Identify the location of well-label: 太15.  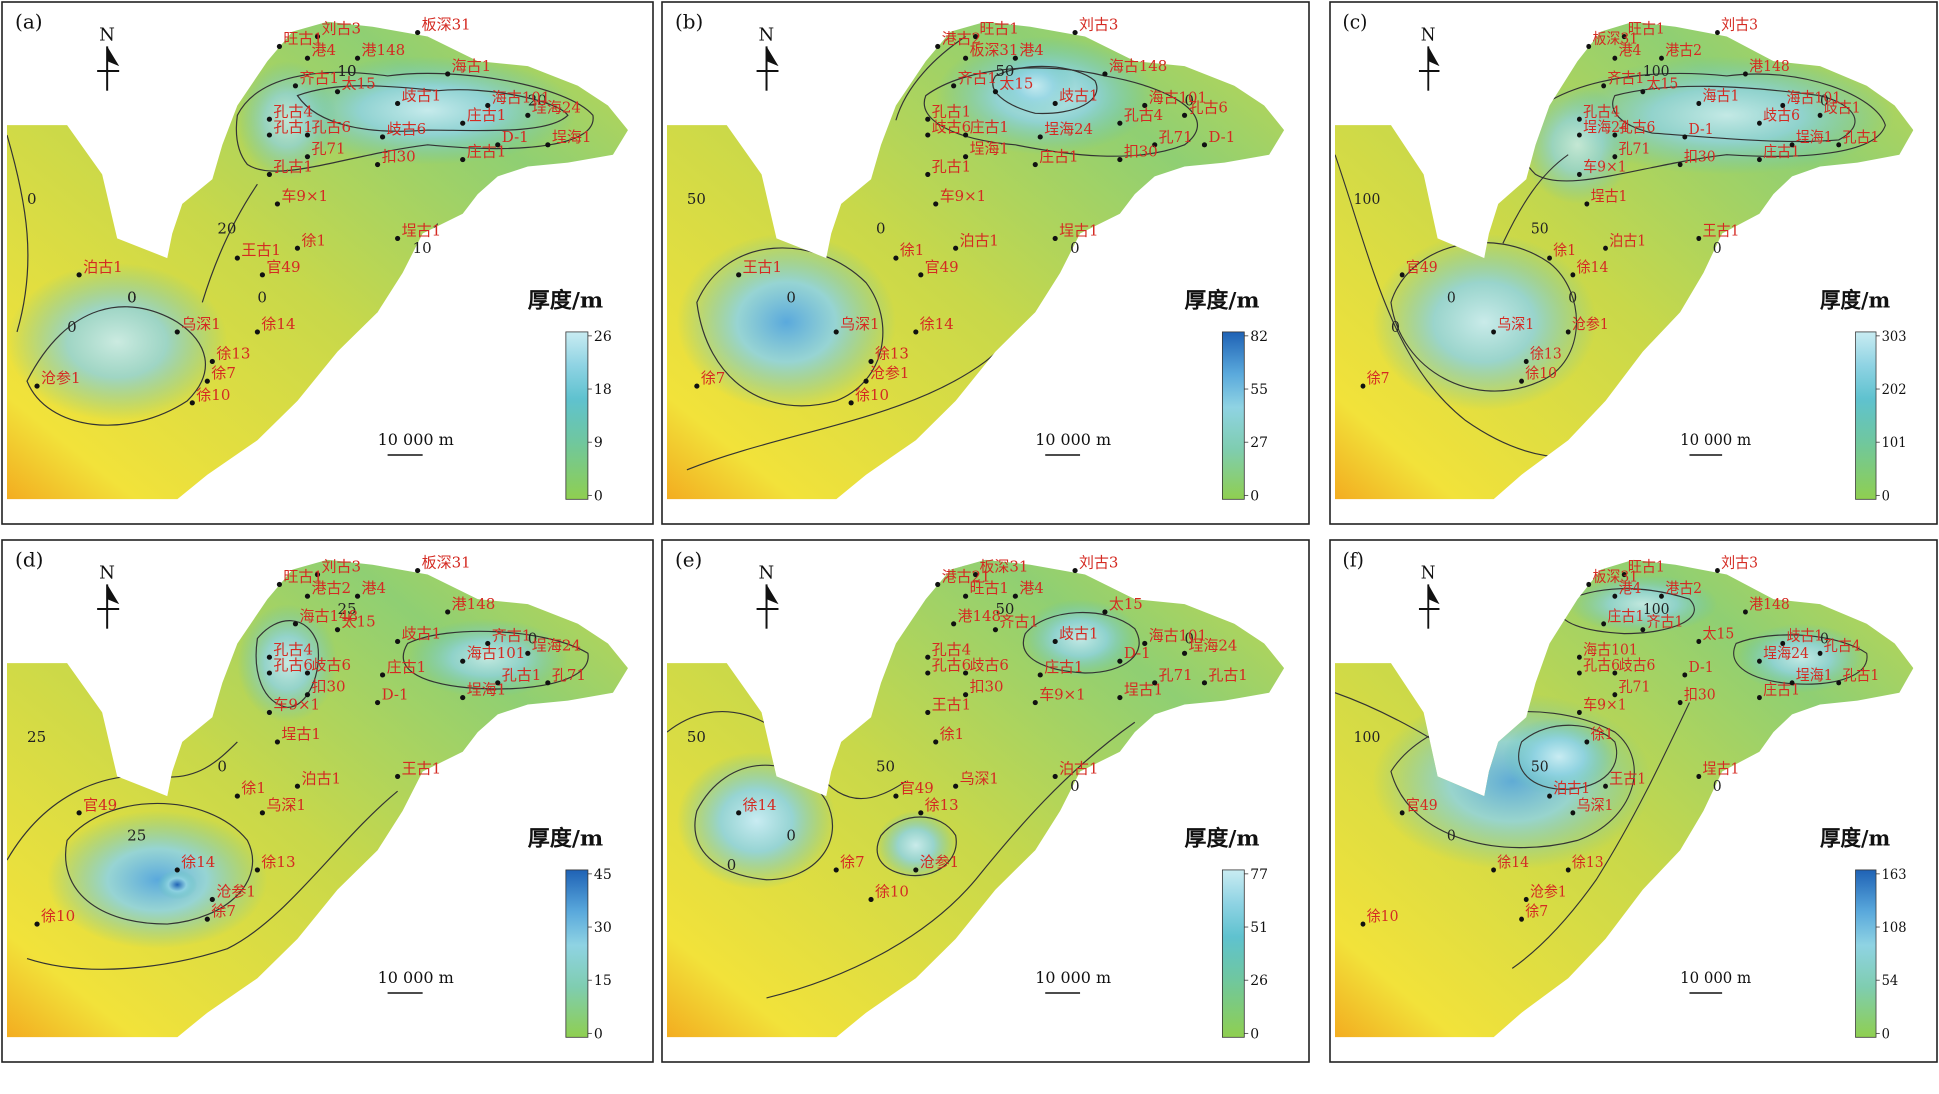
(1126, 604).